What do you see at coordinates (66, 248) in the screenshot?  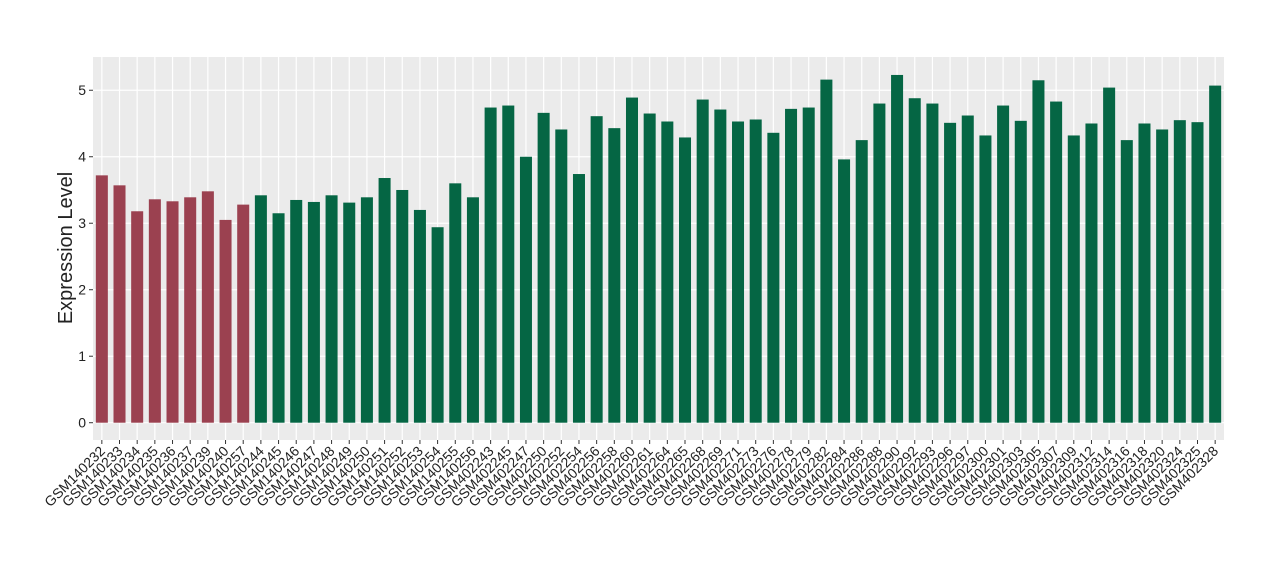 I see `y-axis-label: Expression Level` at bounding box center [66, 248].